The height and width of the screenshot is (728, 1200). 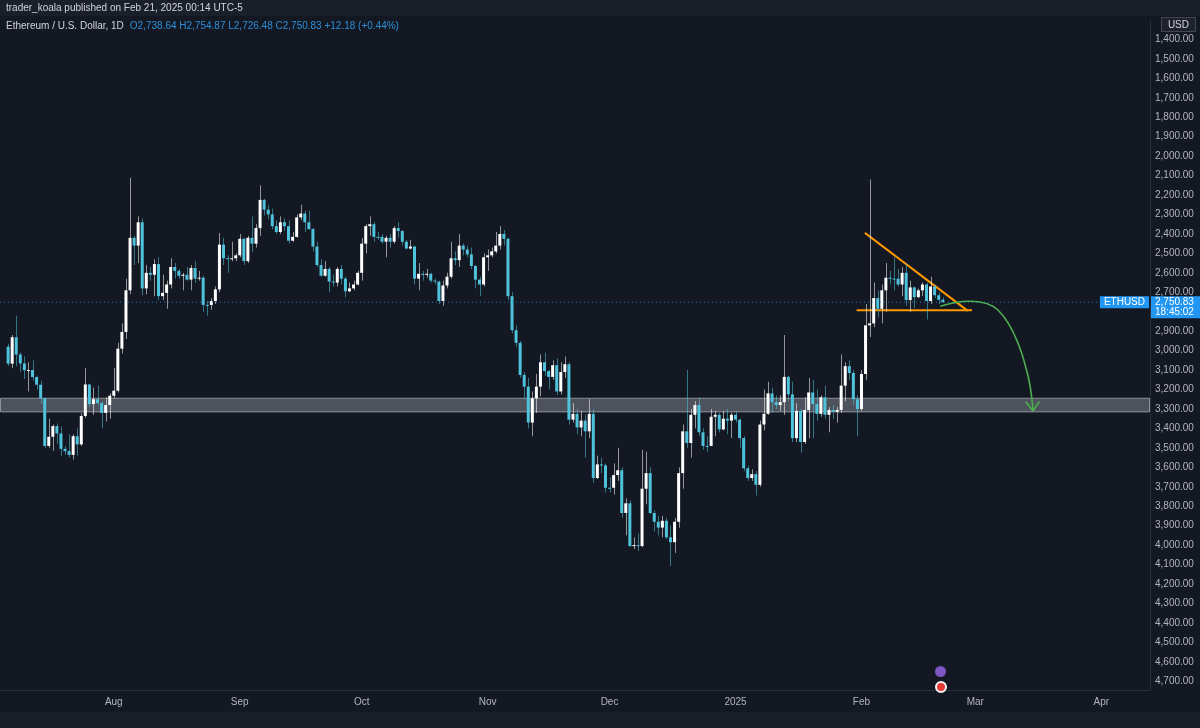 I want to click on y-tick-label: 2,300.00, so click(x=1175, y=214).